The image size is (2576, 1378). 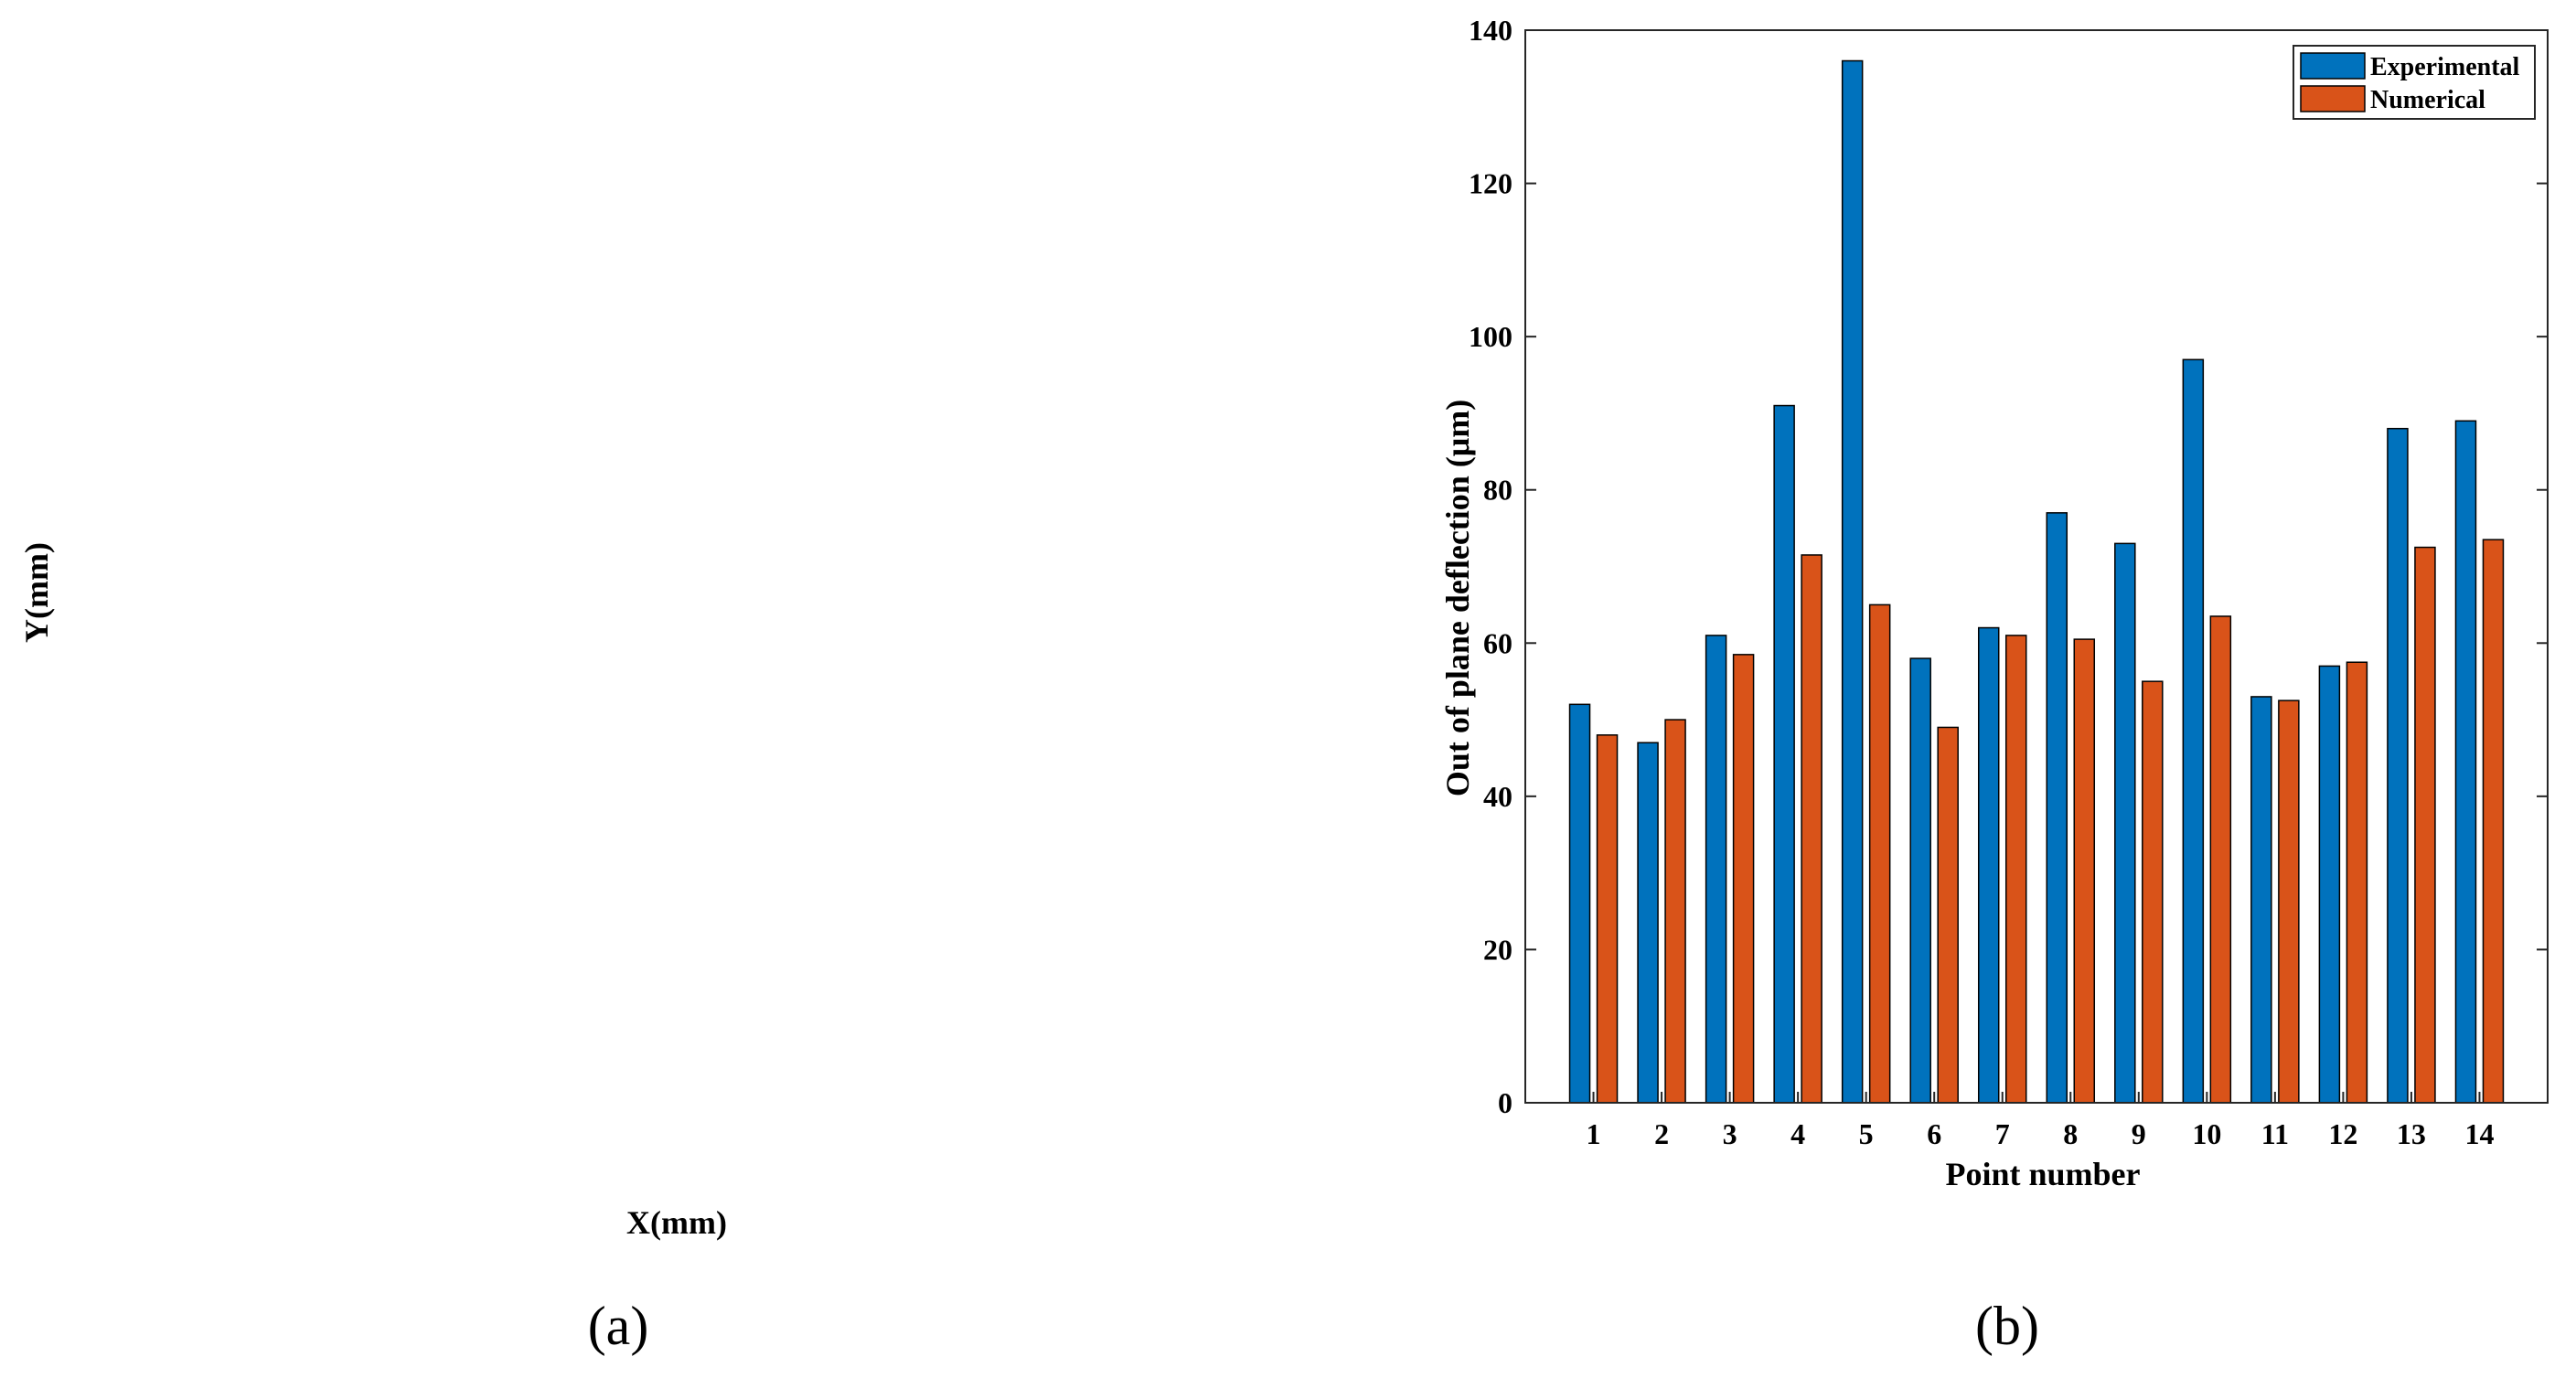 I want to click on bar-x-tick-label: 12, so click(x=2342, y=1134).